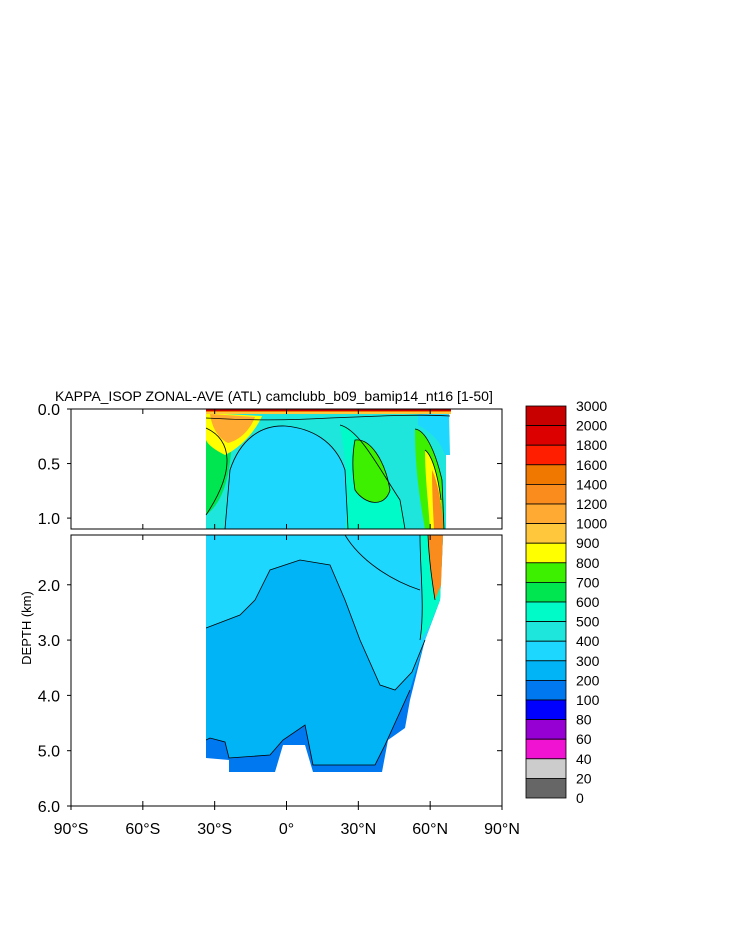 This screenshot has width=733, height=945. What do you see at coordinates (588, 602) in the screenshot?
I see `colorbar-label: 600` at bounding box center [588, 602].